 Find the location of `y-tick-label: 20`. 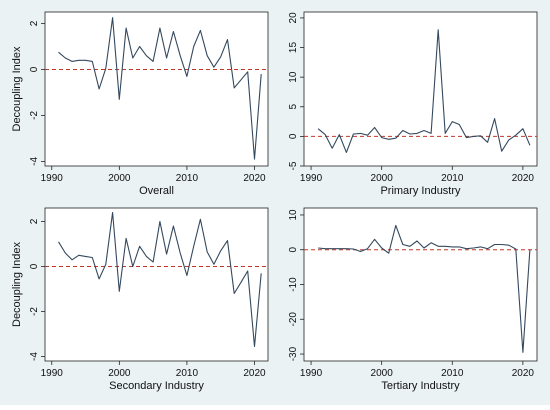

y-tick-label: 20 is located at coordinates (293, 18).